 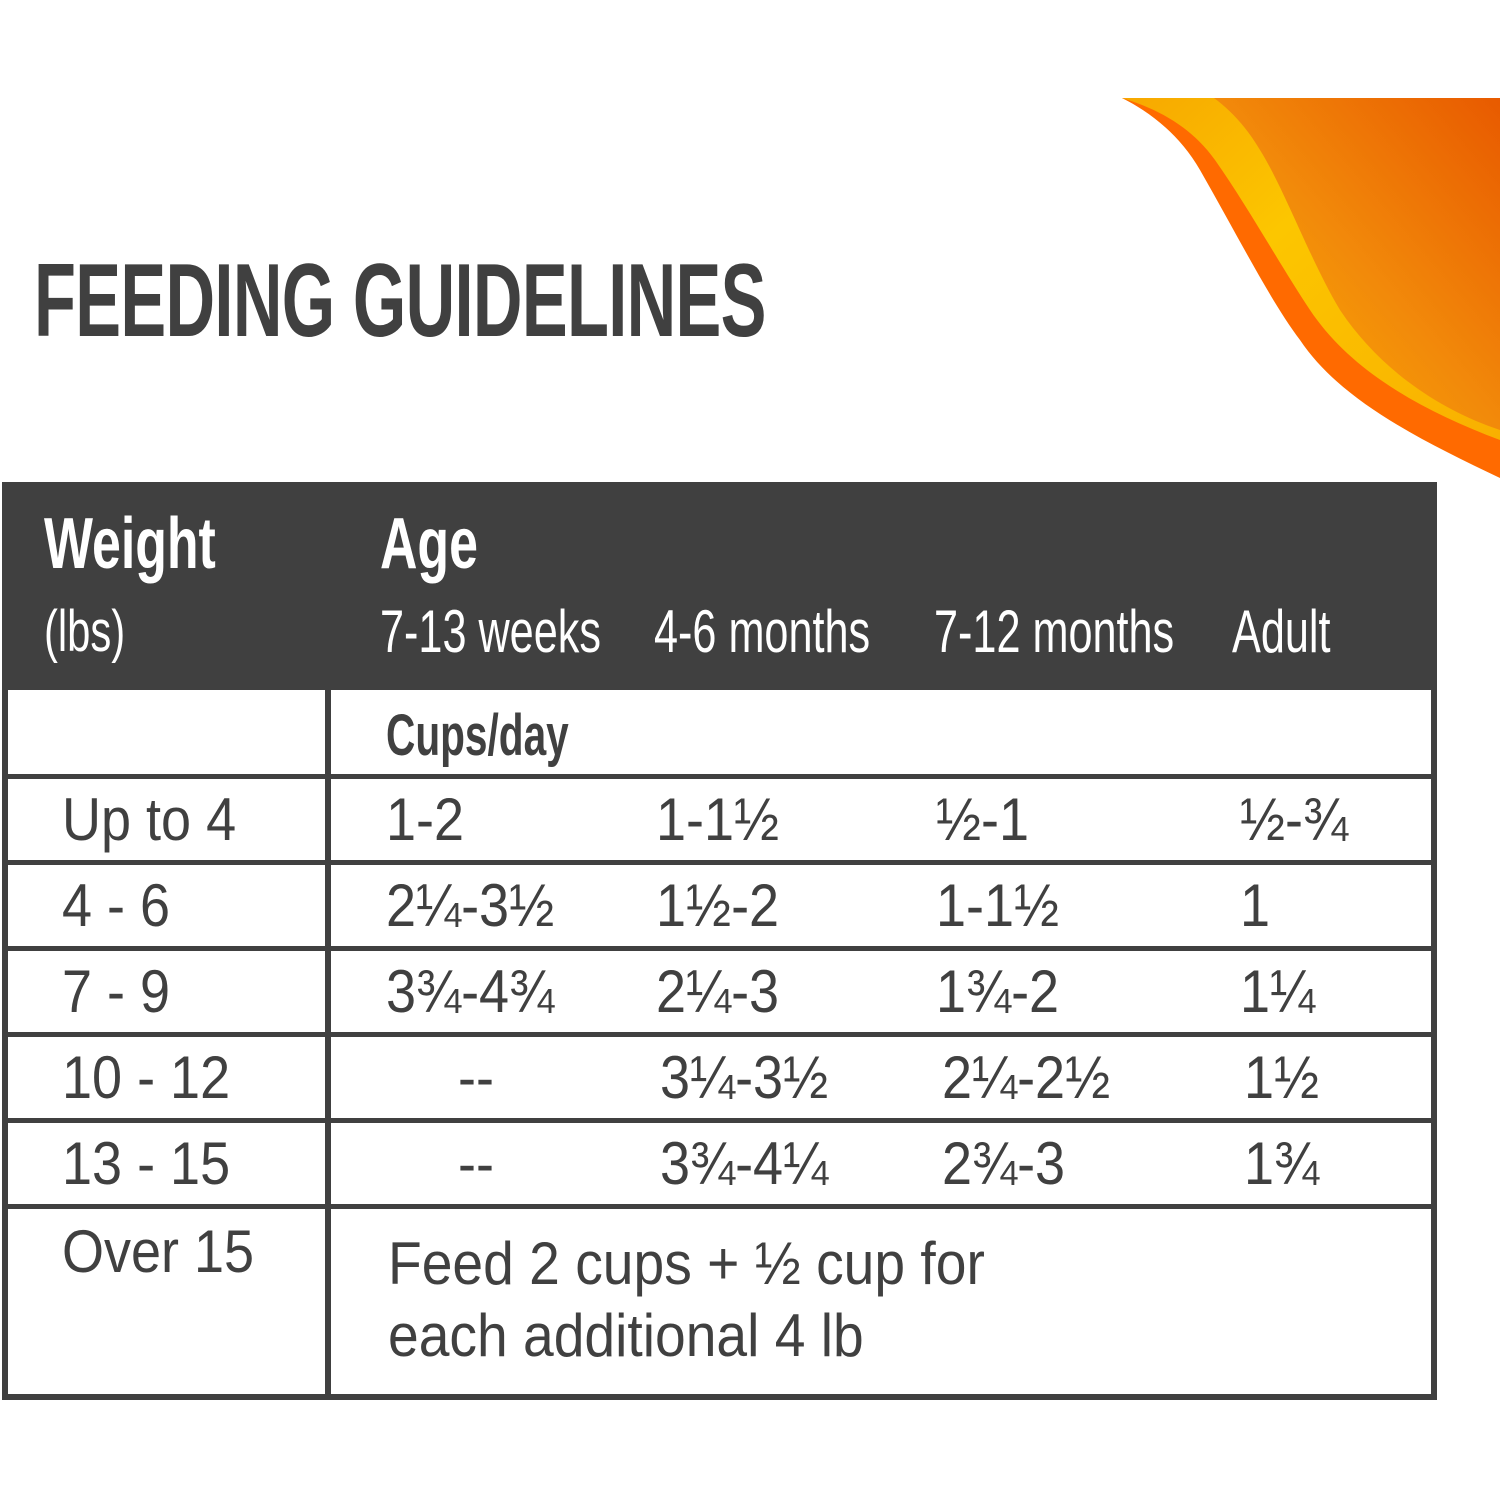 I want to click on value-cell: ½-¾, so click(x=1294, y=819).